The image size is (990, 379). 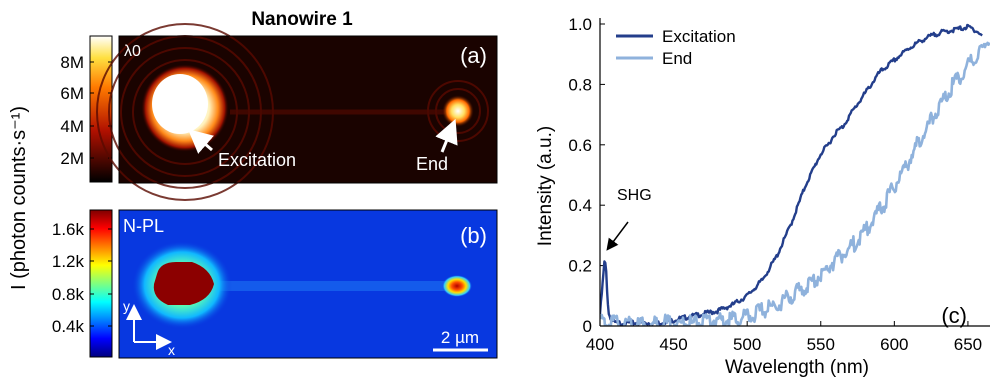 I want to click on panel-b-label: (b), so click(x=473, y=235).